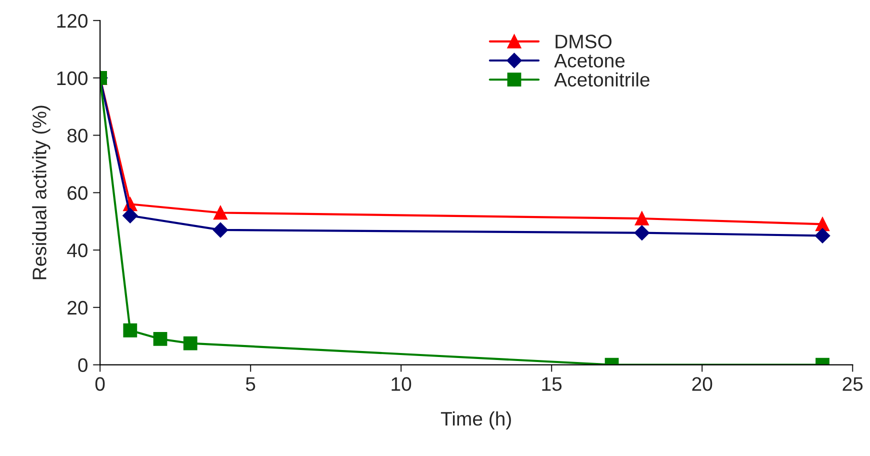 The image size is (870, 456). I want to click on x-tick-label: 20, so click(702, 384).